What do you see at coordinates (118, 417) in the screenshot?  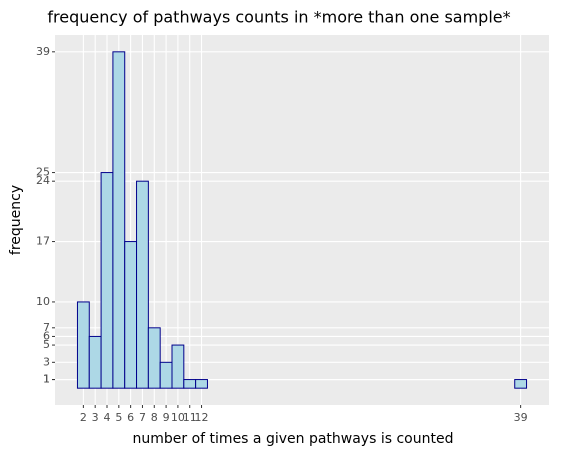 I see `x-tick-label: 5` at bounding box center [118, 417].